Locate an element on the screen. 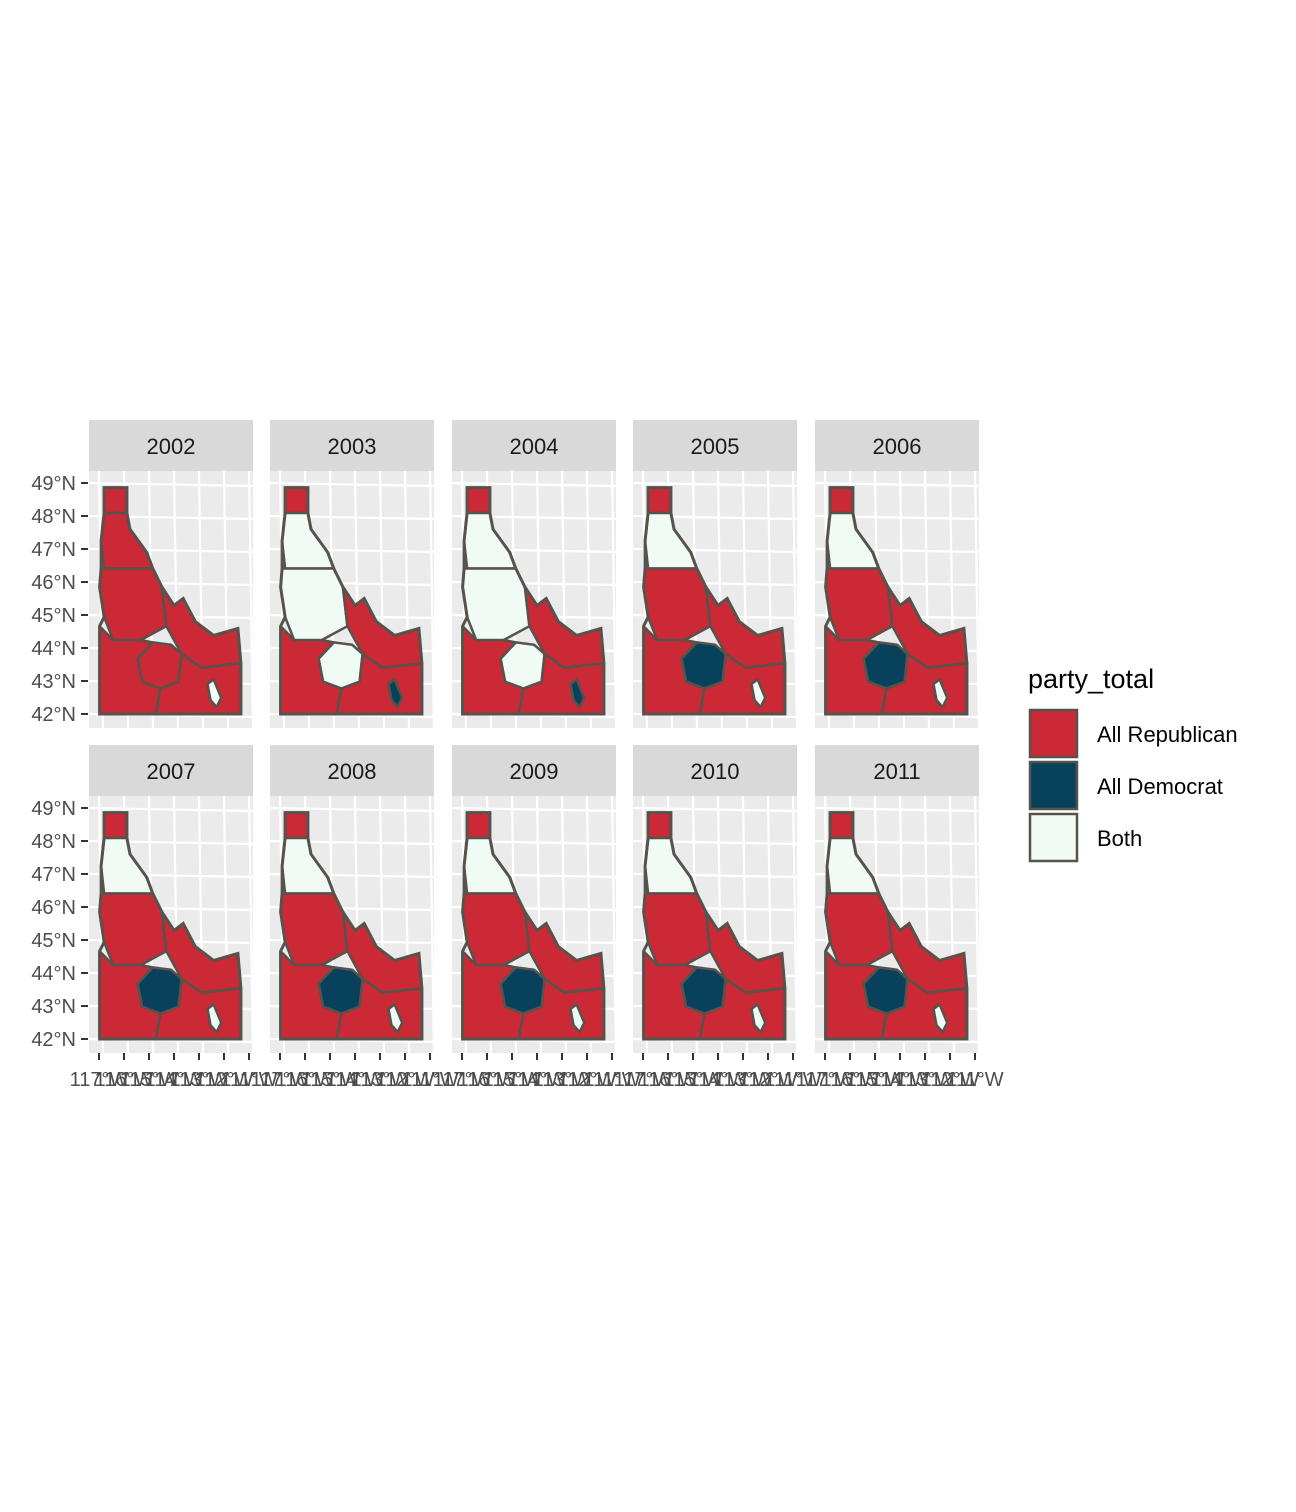 This screenshot has width=1296, height=1512. facet-panel-2005: 2005 is located at coordinates (715, 574).